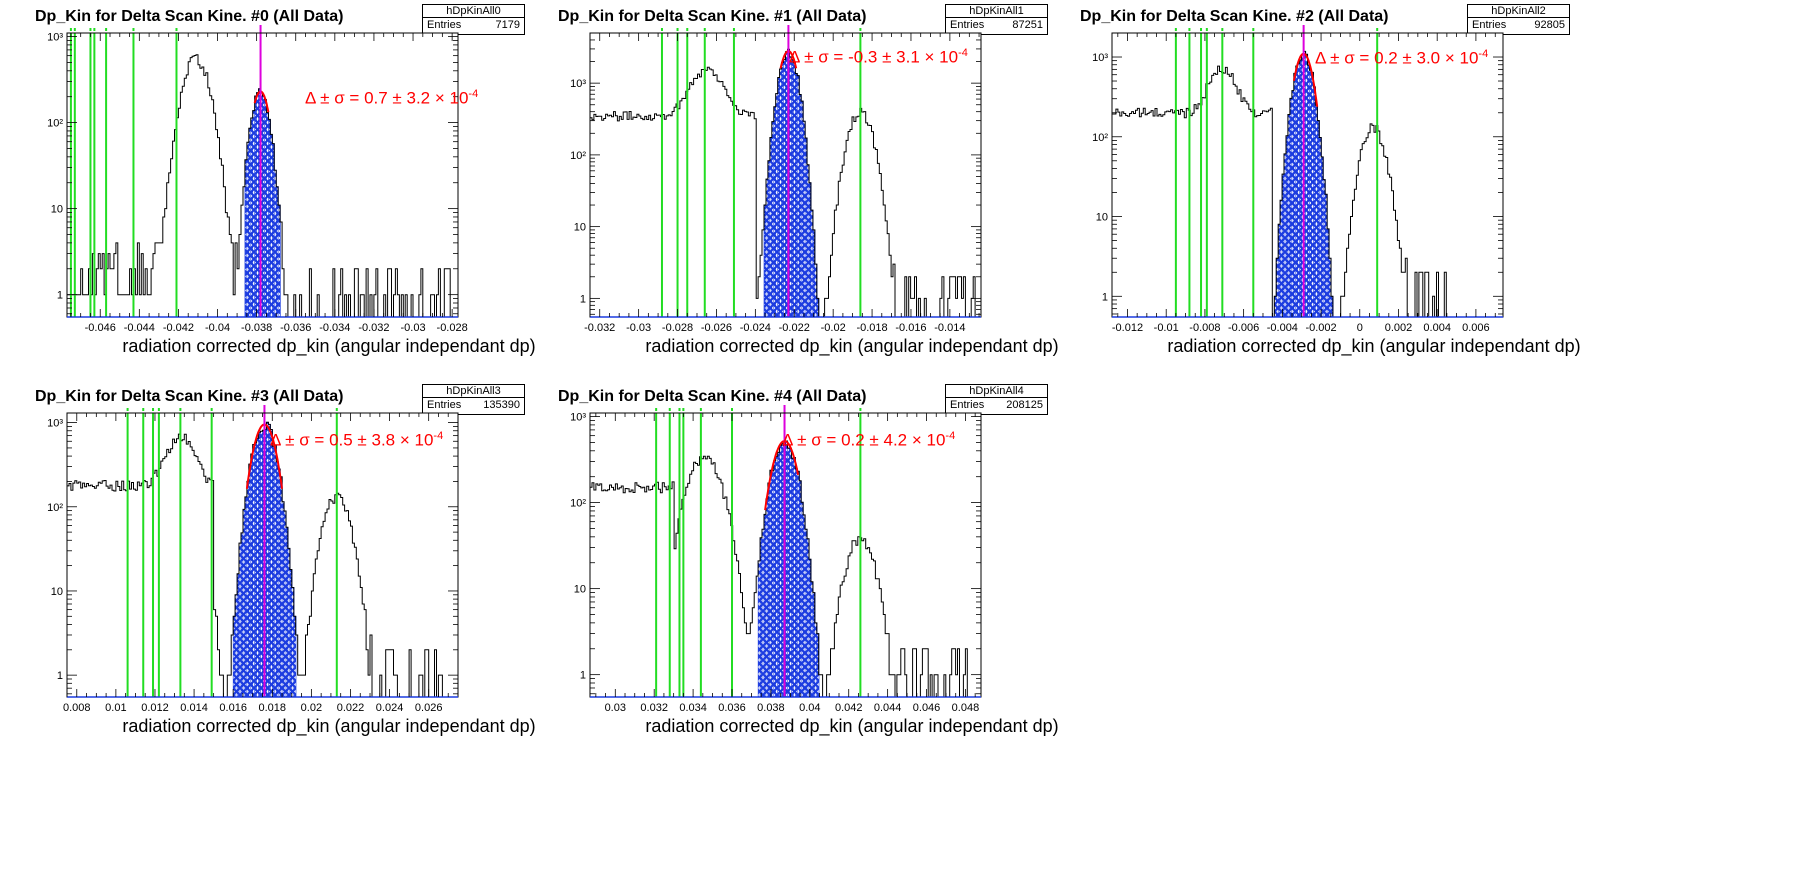 Image resolution: width=1796 pixels, height=872 pixels. I want to click on histogram-name: hDpKinAll2, so click(1518, 11).